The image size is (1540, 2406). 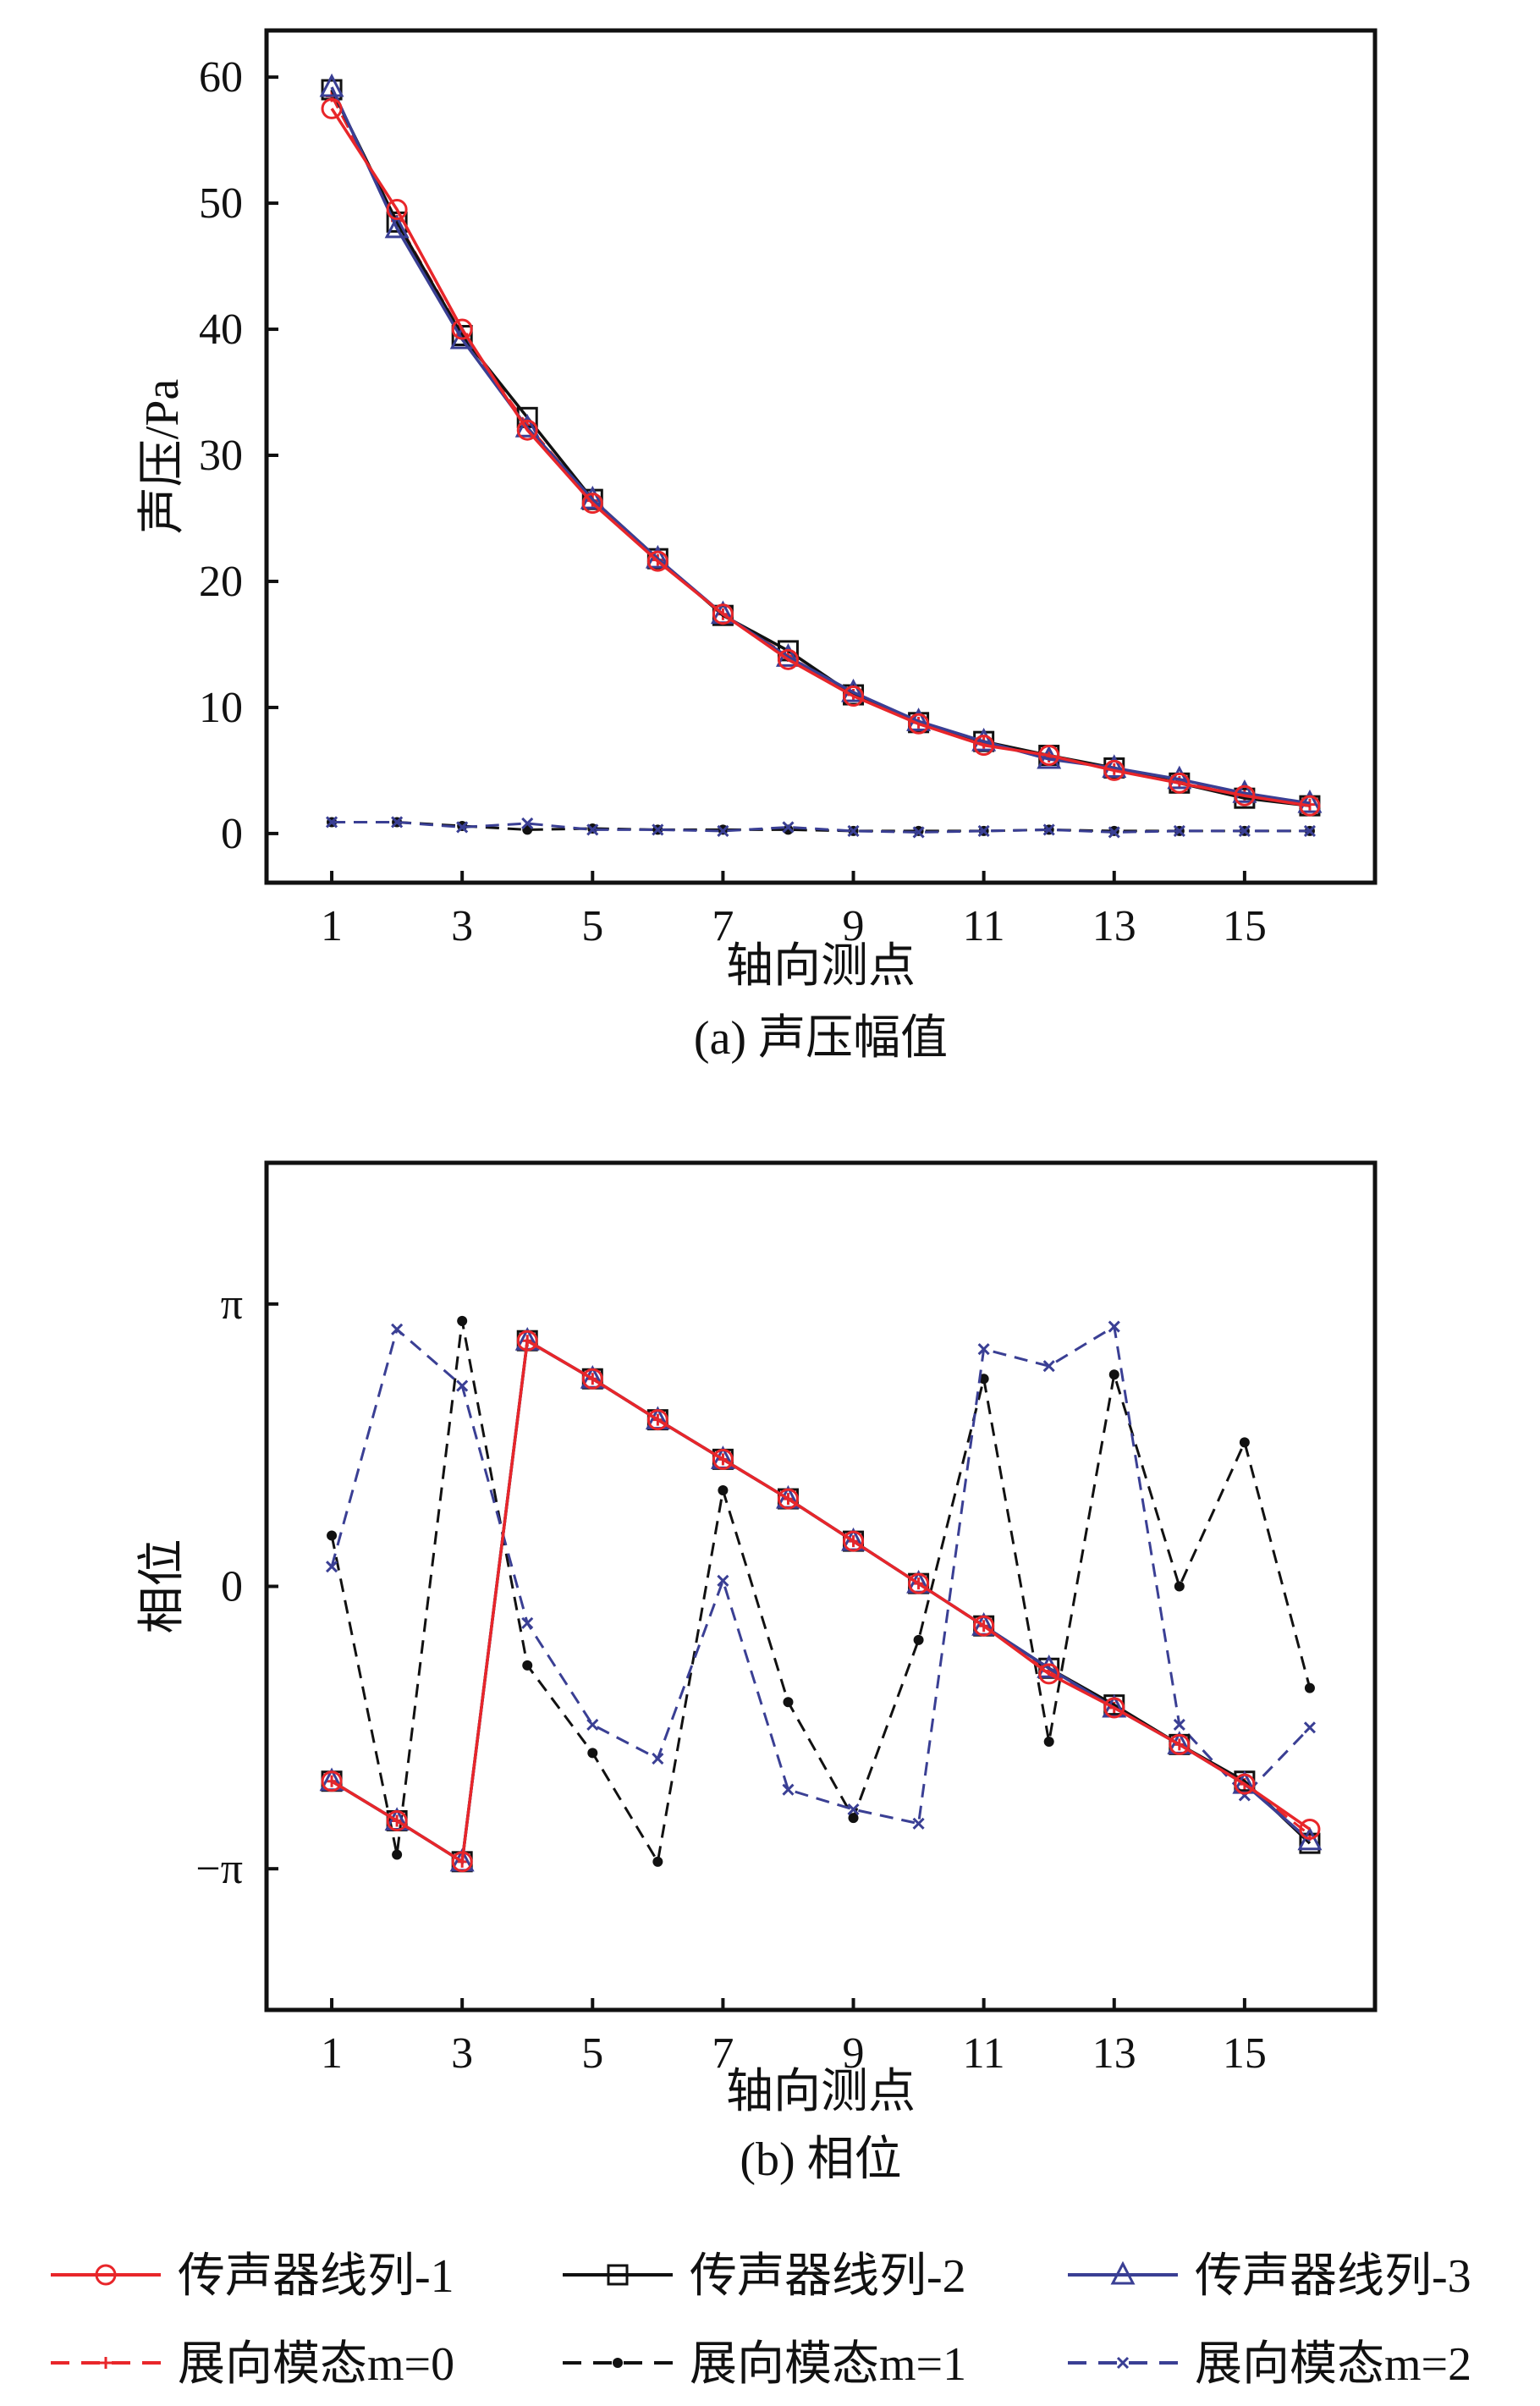 What do you see at coordinates (221, 582) in the screenshot?
I see `y-tick-label: 20` at bounding box center [221, 582].